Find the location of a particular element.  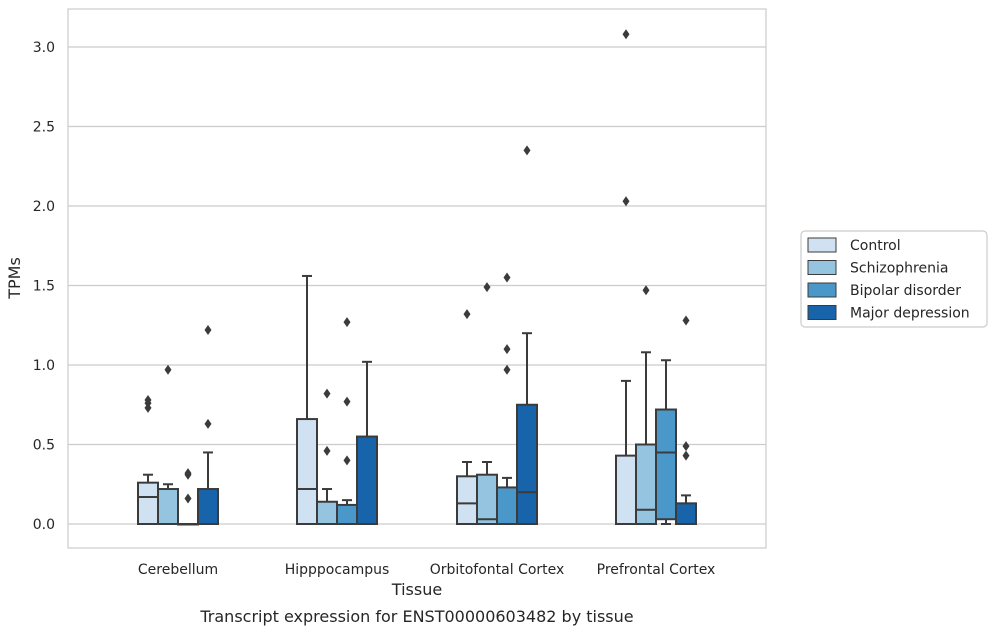

x-tick-label: Prefrontal Cortex is located at coordinates (656, 570).